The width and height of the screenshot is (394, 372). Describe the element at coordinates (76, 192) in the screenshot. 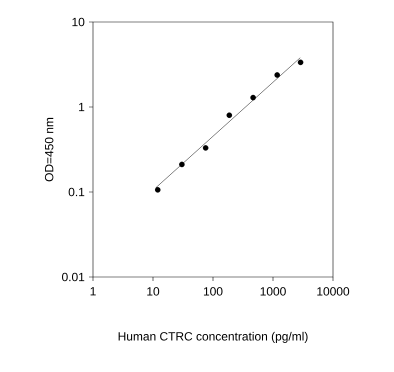

I see `y-tick-label: 0.1` at that location.